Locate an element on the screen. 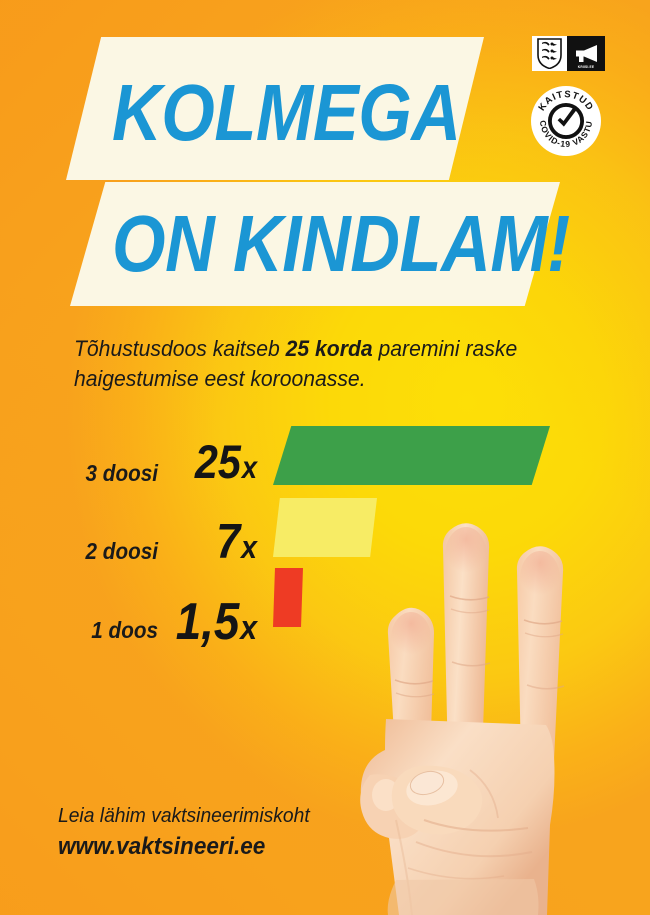  lead-text-emphasis: 25 korda is located at coordinates (329, 348).